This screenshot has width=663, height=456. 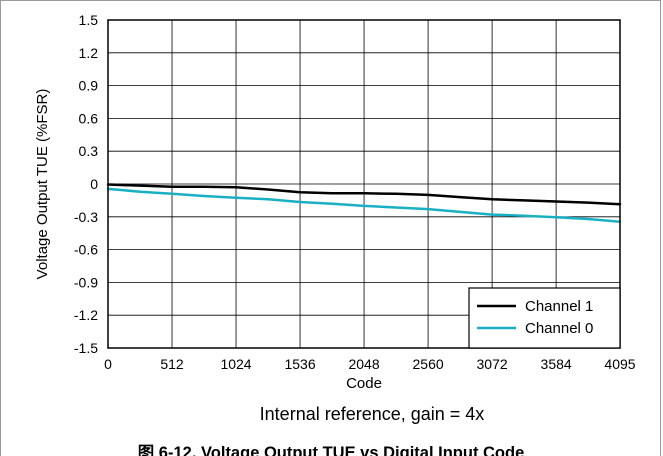 I want to click on series-lines, so click(x=364, y=203).